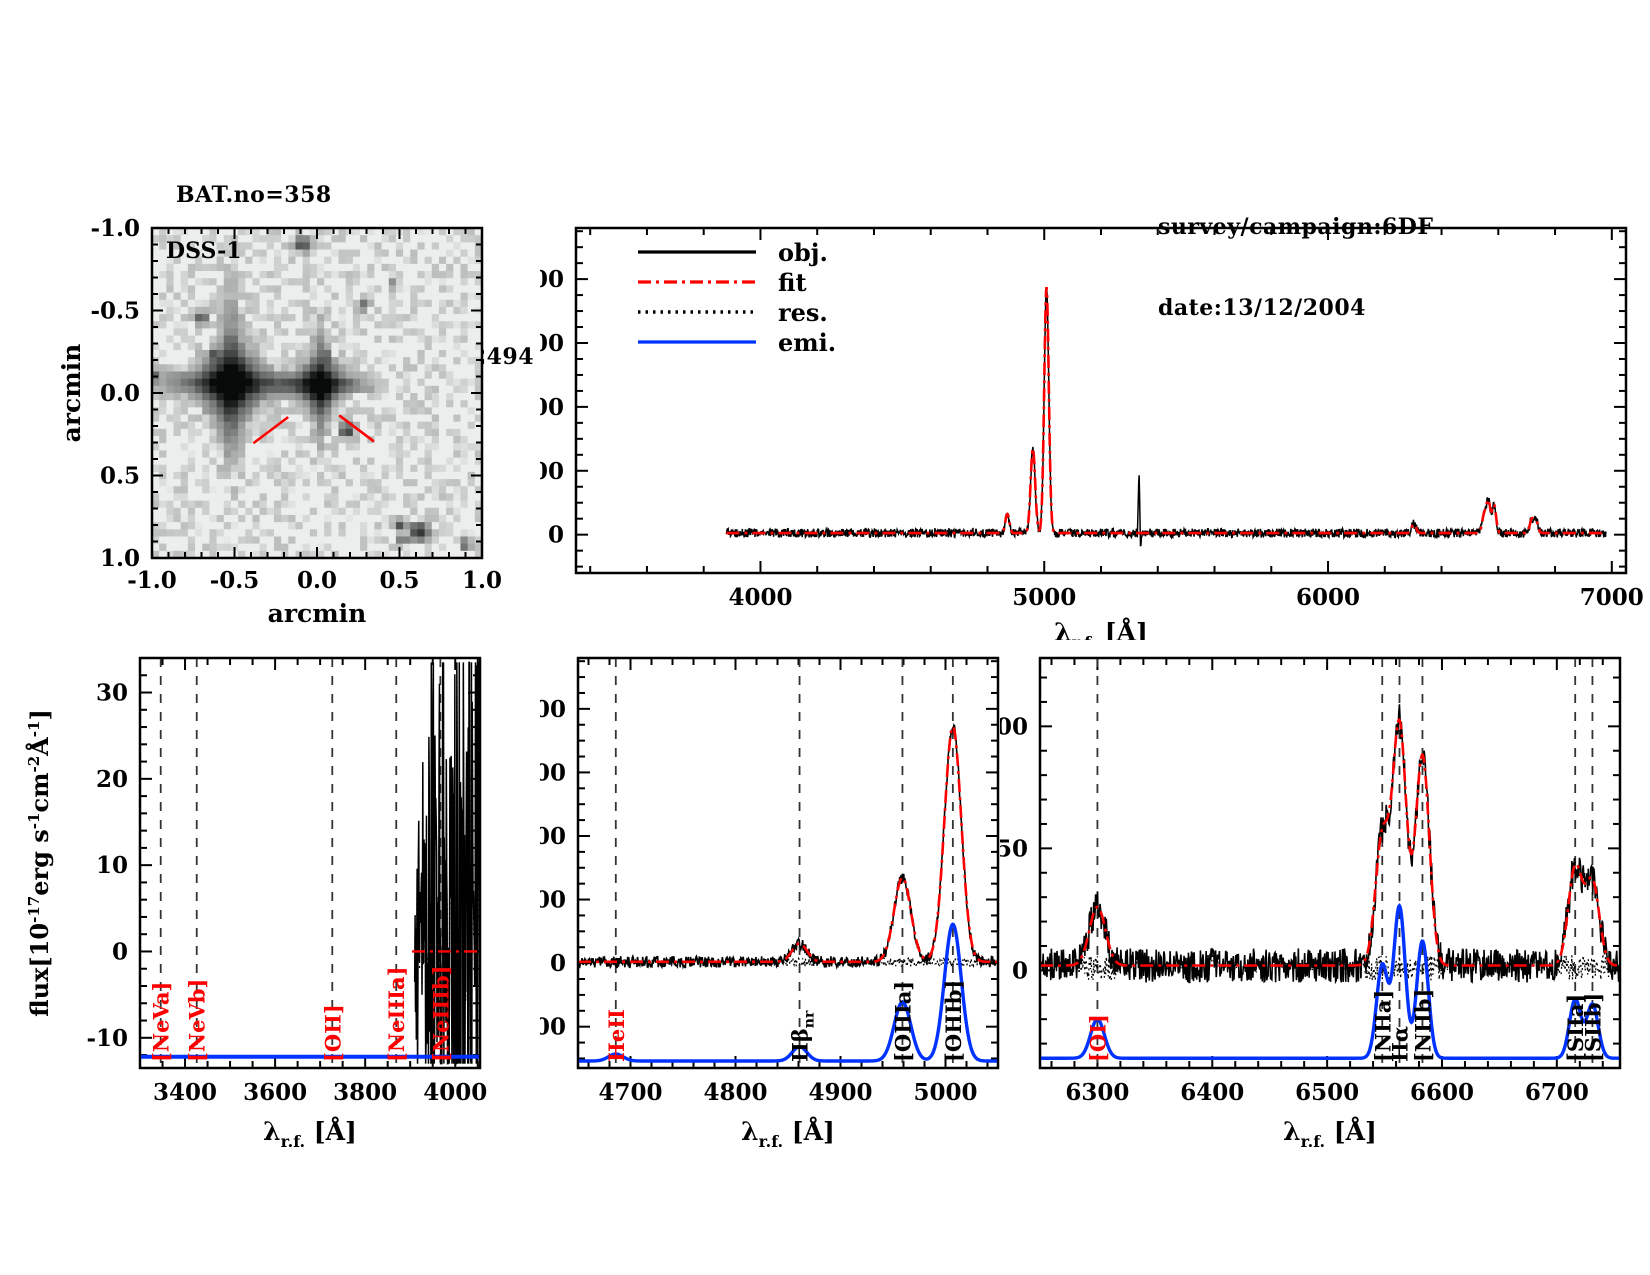  Describe the element at coordinates (803, 252) in the screenshot. I see `legend-label-obj: obj.` at that location.